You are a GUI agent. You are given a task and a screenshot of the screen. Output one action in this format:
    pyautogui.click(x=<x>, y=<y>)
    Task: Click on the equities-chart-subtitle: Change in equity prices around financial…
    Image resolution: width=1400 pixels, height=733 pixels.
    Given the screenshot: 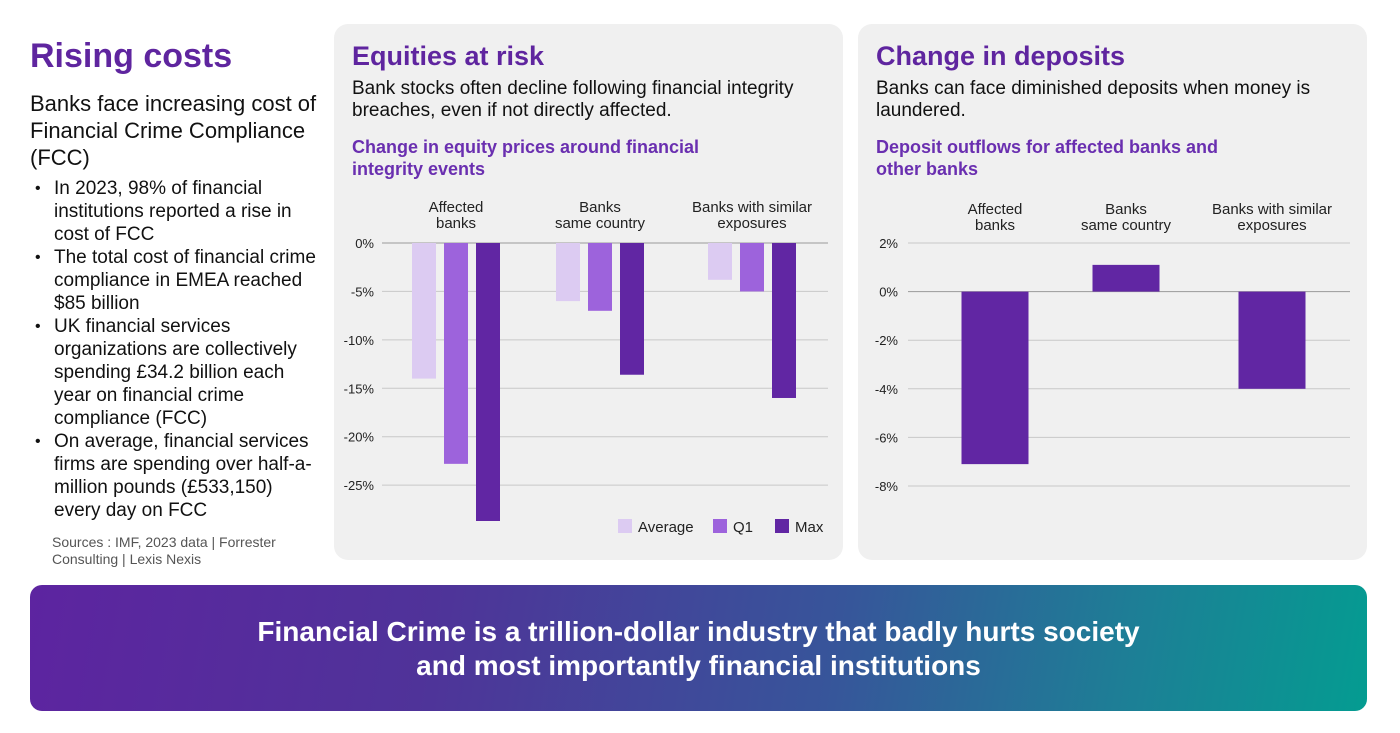 What is the action you would take?
    pyautogui.click(x=526, y=158)
    